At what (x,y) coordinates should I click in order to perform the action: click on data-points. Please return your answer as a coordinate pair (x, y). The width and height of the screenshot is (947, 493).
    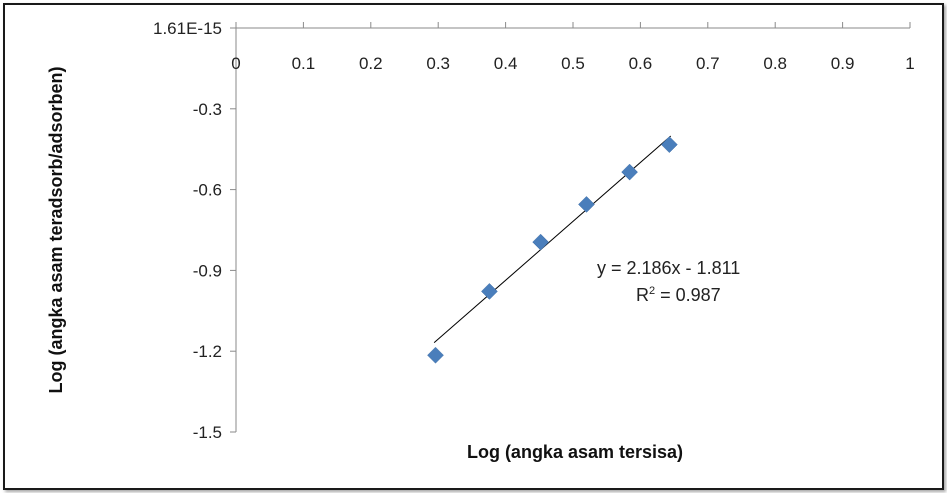
    Looking at the image, I should click on (552, 250).